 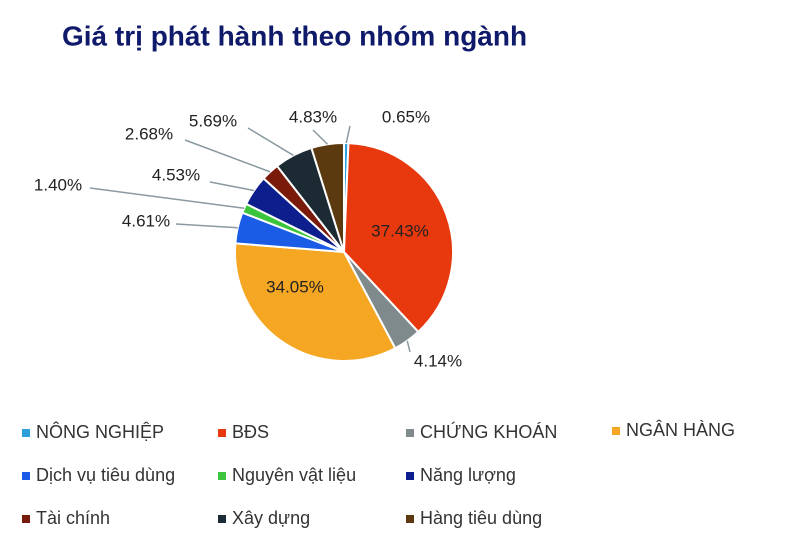 What do you see at coordinates (146, 220) in the screenshot?
I see `data-label: 4.61%` at bounding box center [146, 220].